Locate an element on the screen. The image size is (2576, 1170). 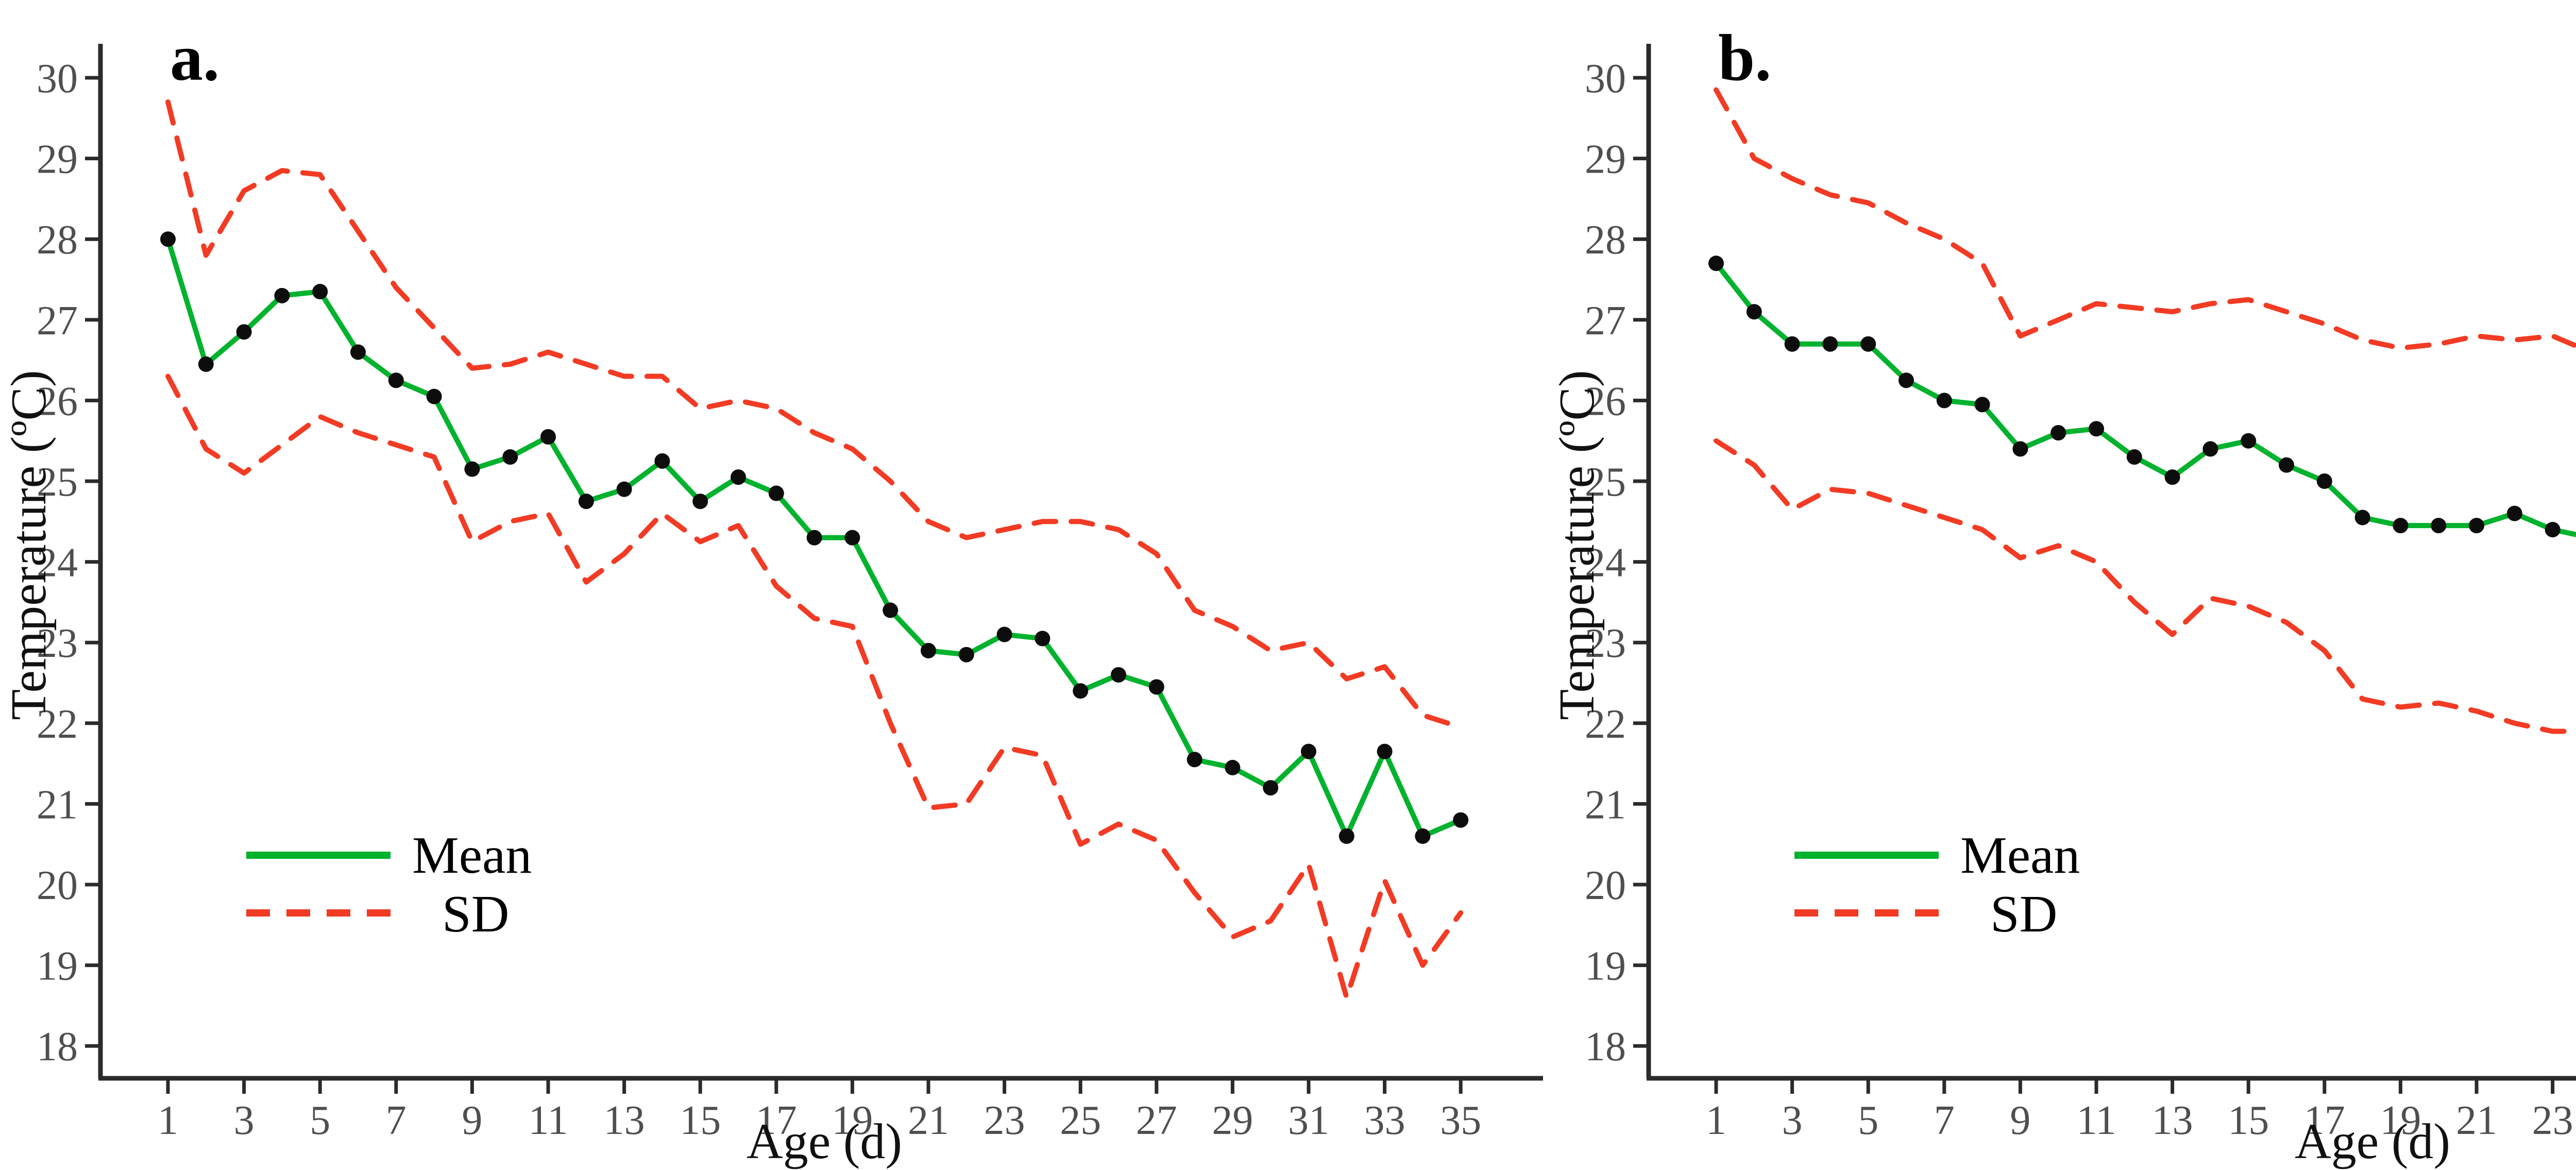
x-tick-label: 27 is located at coordinates (1157, 1120).